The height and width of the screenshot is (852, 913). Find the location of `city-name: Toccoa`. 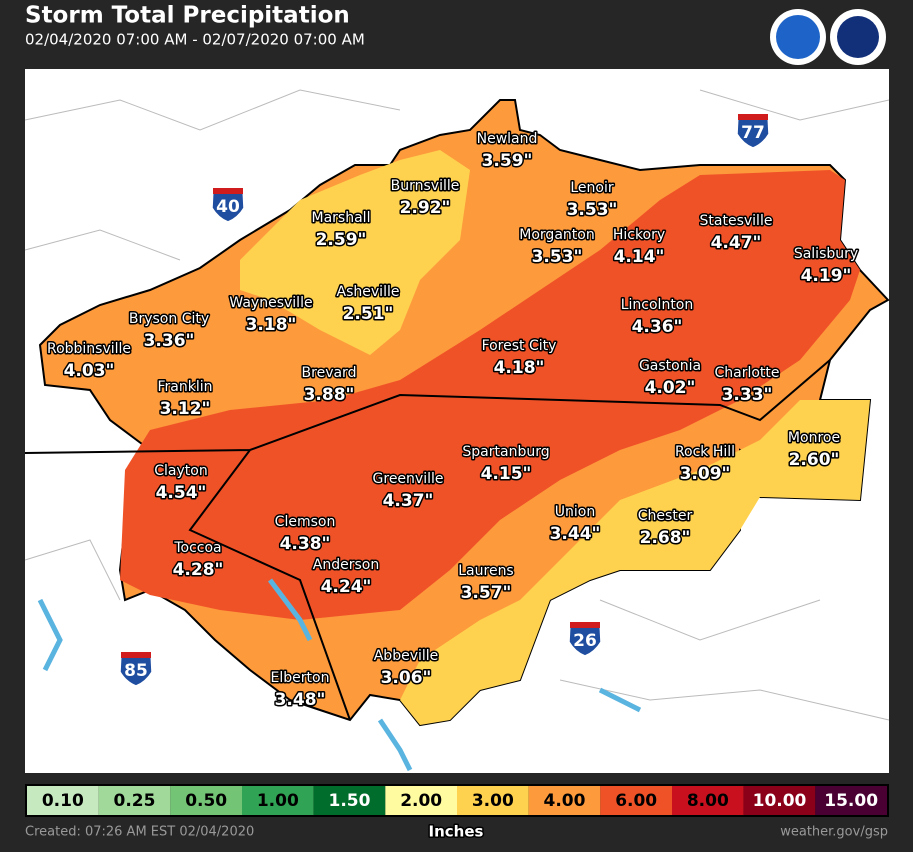

city-name: Toccoa is located at coordinates (197, 548).